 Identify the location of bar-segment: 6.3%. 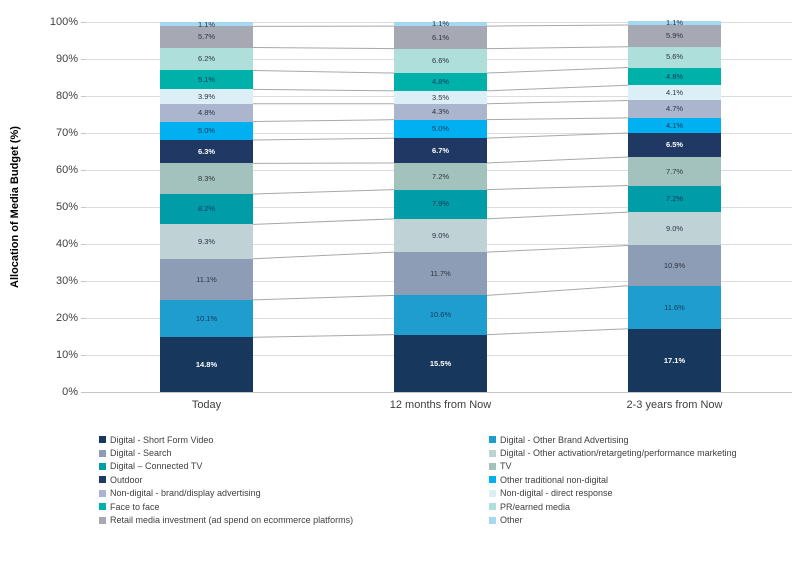
(206, 152).